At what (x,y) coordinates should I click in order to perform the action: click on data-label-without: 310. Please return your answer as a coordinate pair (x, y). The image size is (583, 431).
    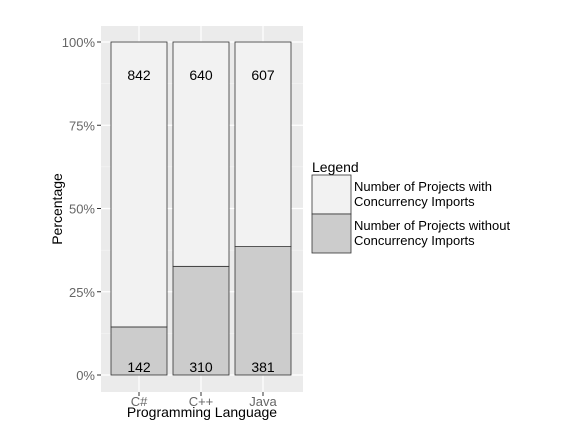
    Looking at the image, I should click on (201, 367).